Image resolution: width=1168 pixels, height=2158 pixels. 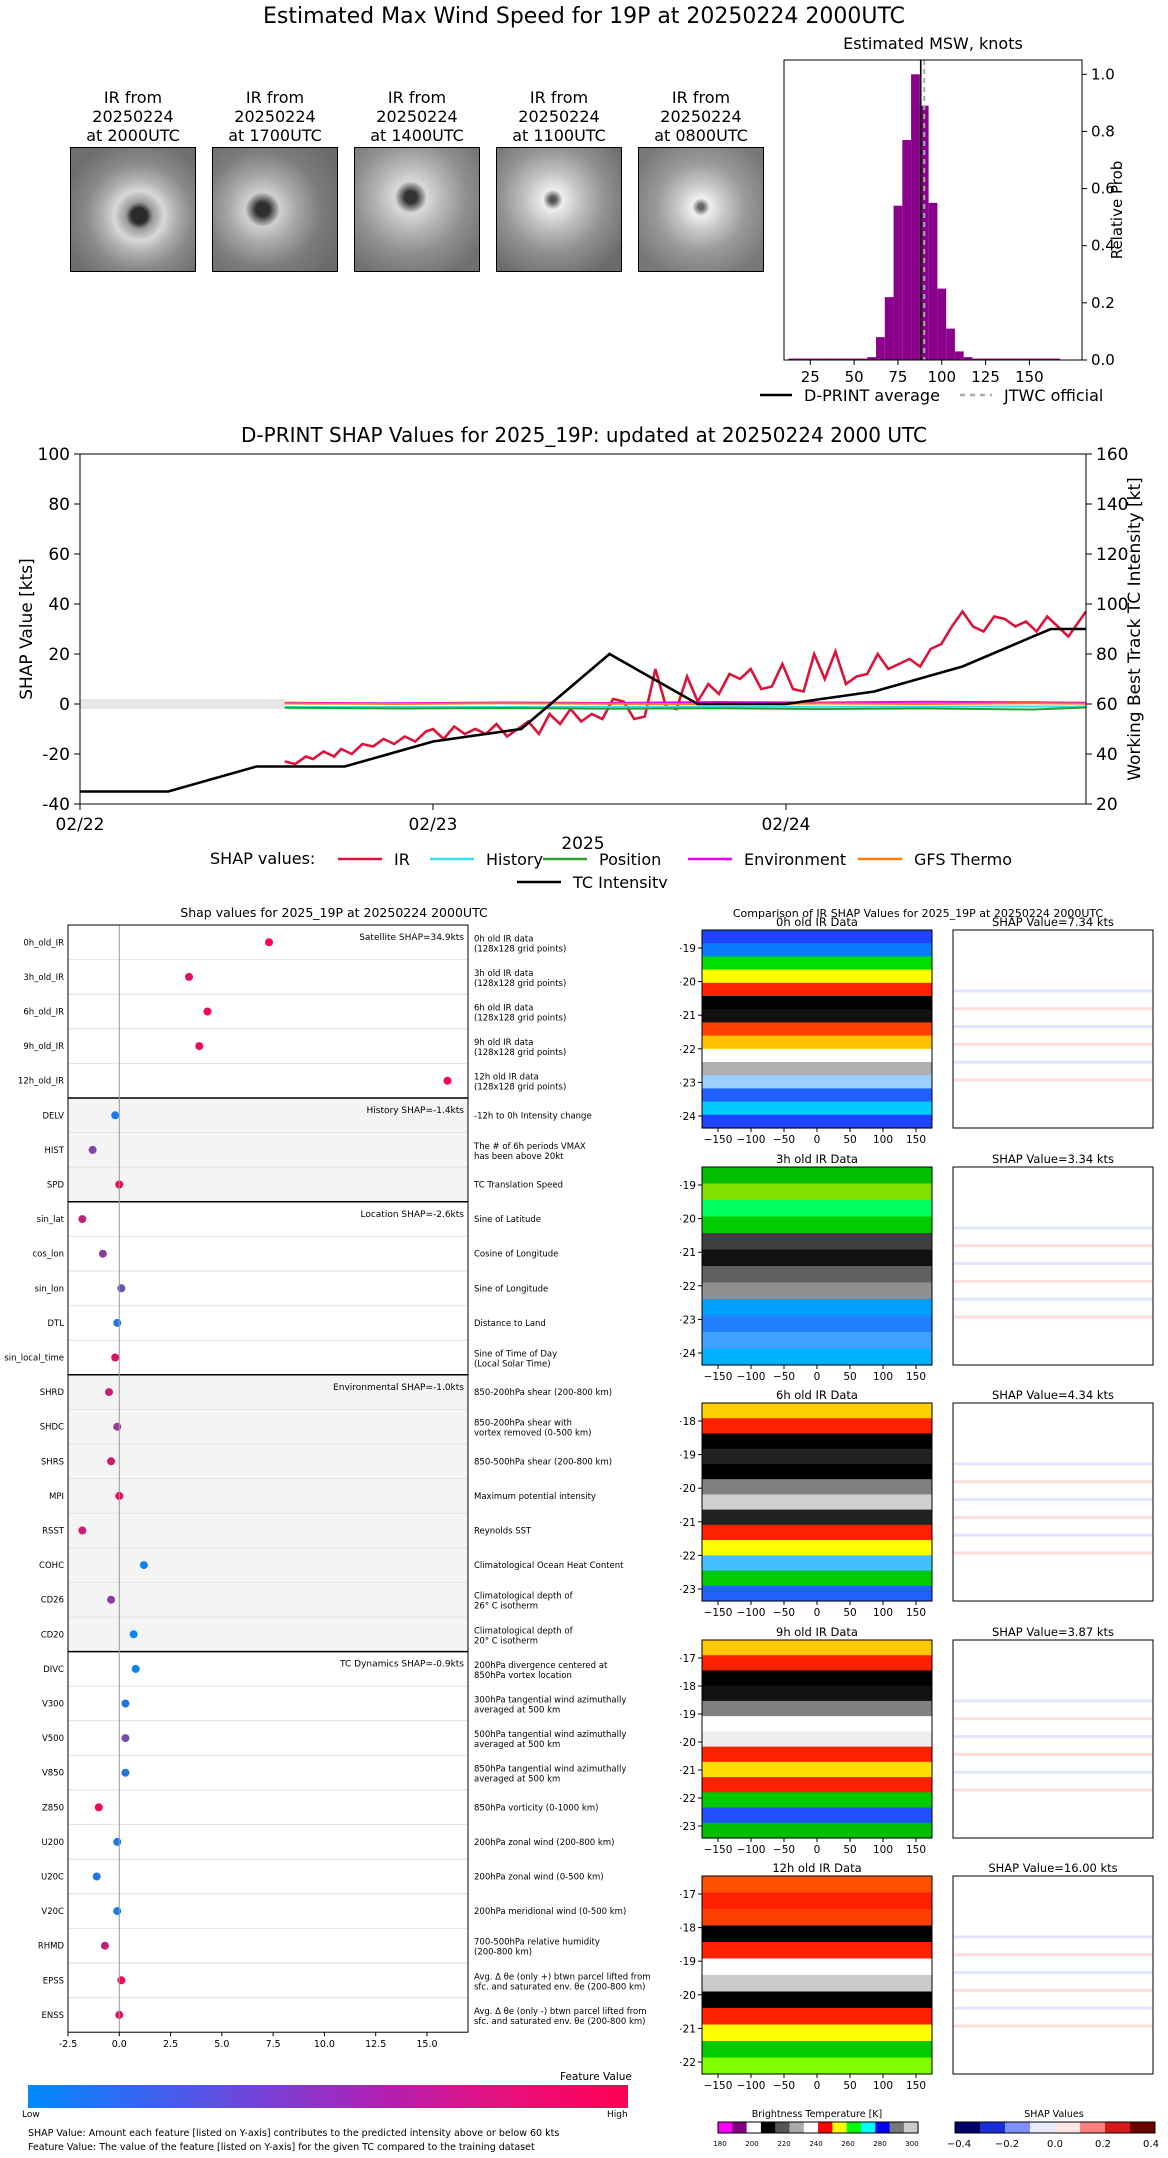 What do you see at coordinates (52, 1601) in the screenshot?
I see `feature-name: CD26` at bounding box center [52, 1601].